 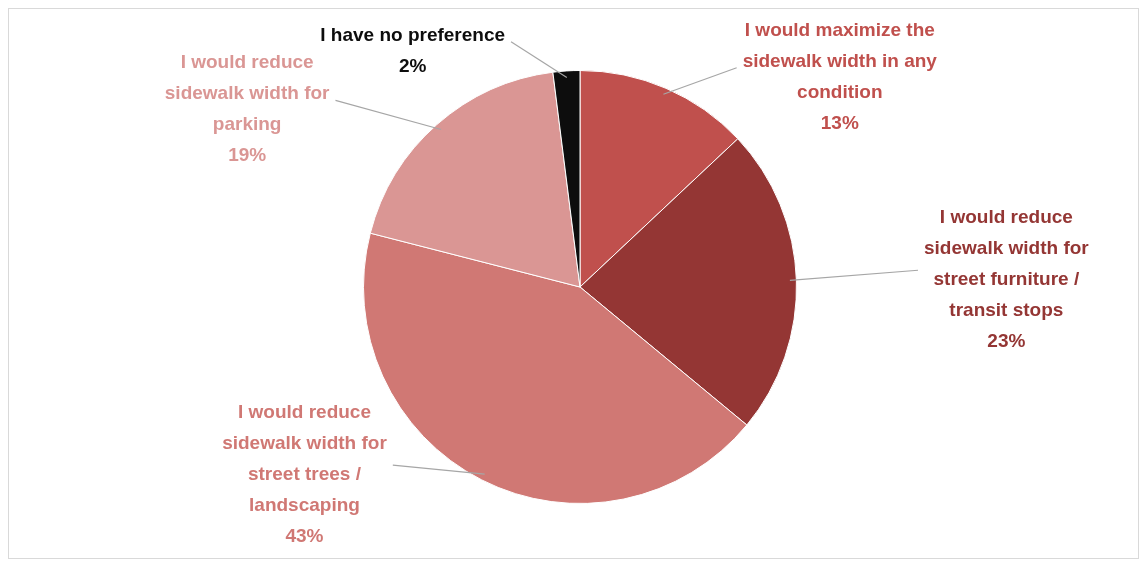 I want to click on slice-label: I would reduce sidewalk width for parking, so click(x=247, y=93).